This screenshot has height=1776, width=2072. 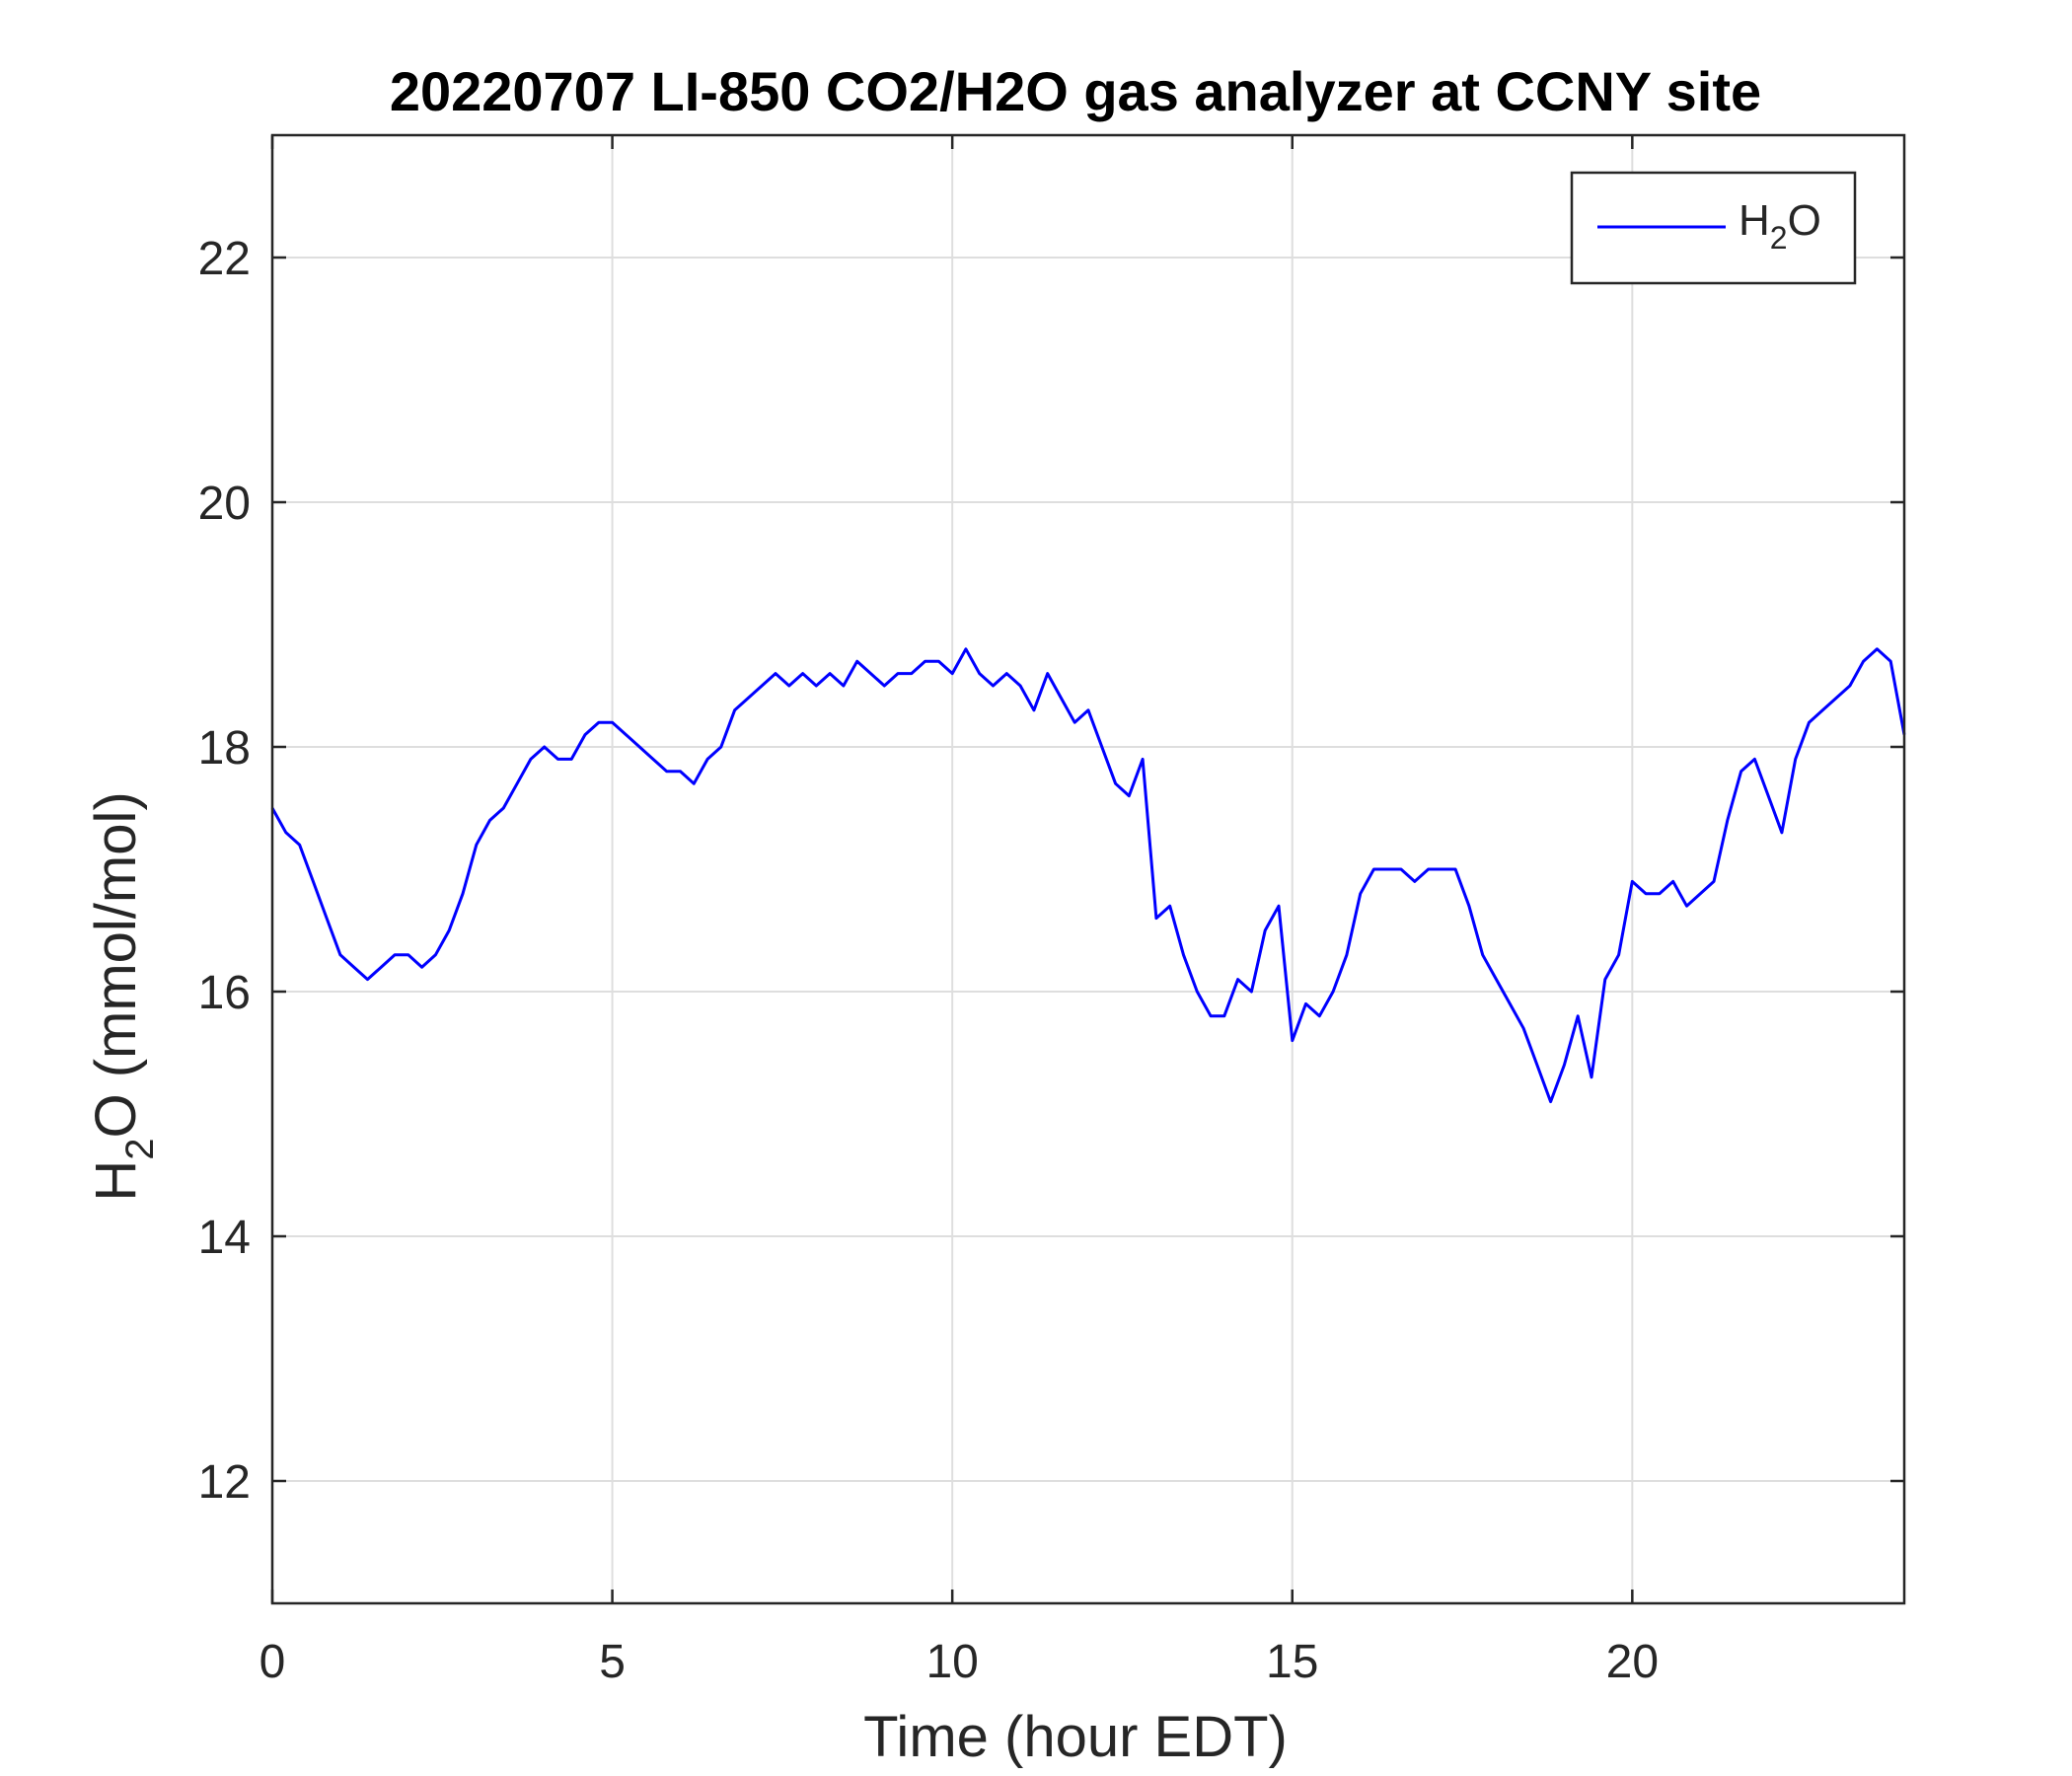 I want to click on x-tick-labels: 0 5 10 15 20, so click(x=959, y=1662).